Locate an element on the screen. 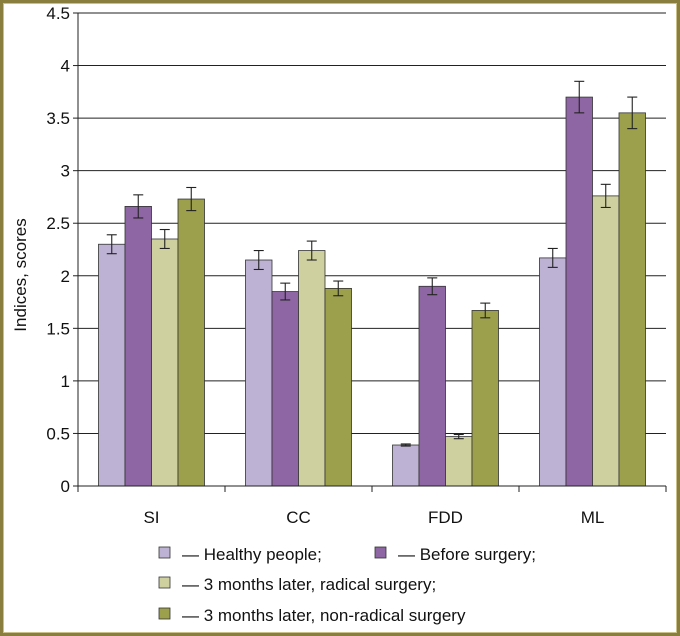 This screenshot has height=636, width=680. legend-label: — 3 months later, radical surgery; is located at coordinates (309, 584).